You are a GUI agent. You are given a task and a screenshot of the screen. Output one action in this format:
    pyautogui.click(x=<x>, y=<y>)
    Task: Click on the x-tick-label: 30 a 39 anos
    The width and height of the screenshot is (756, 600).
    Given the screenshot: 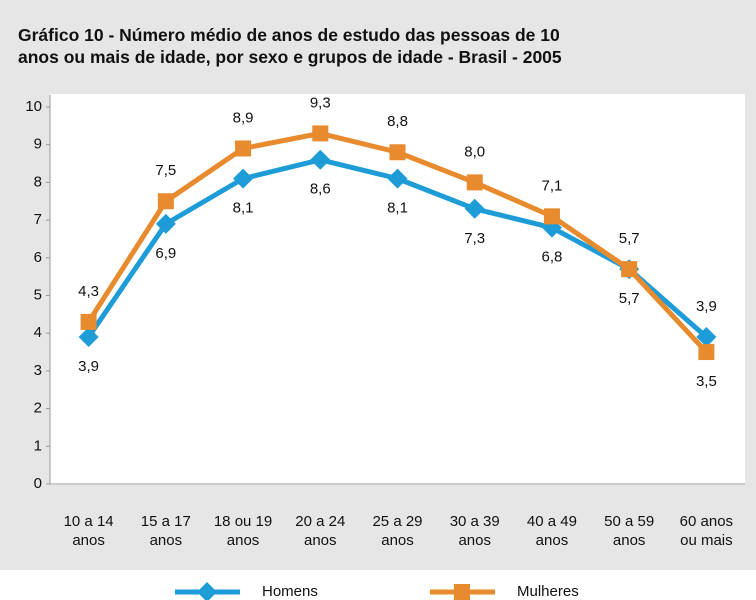 What is the action you would take?
    pyautogui.click(x=474, y=531)
    